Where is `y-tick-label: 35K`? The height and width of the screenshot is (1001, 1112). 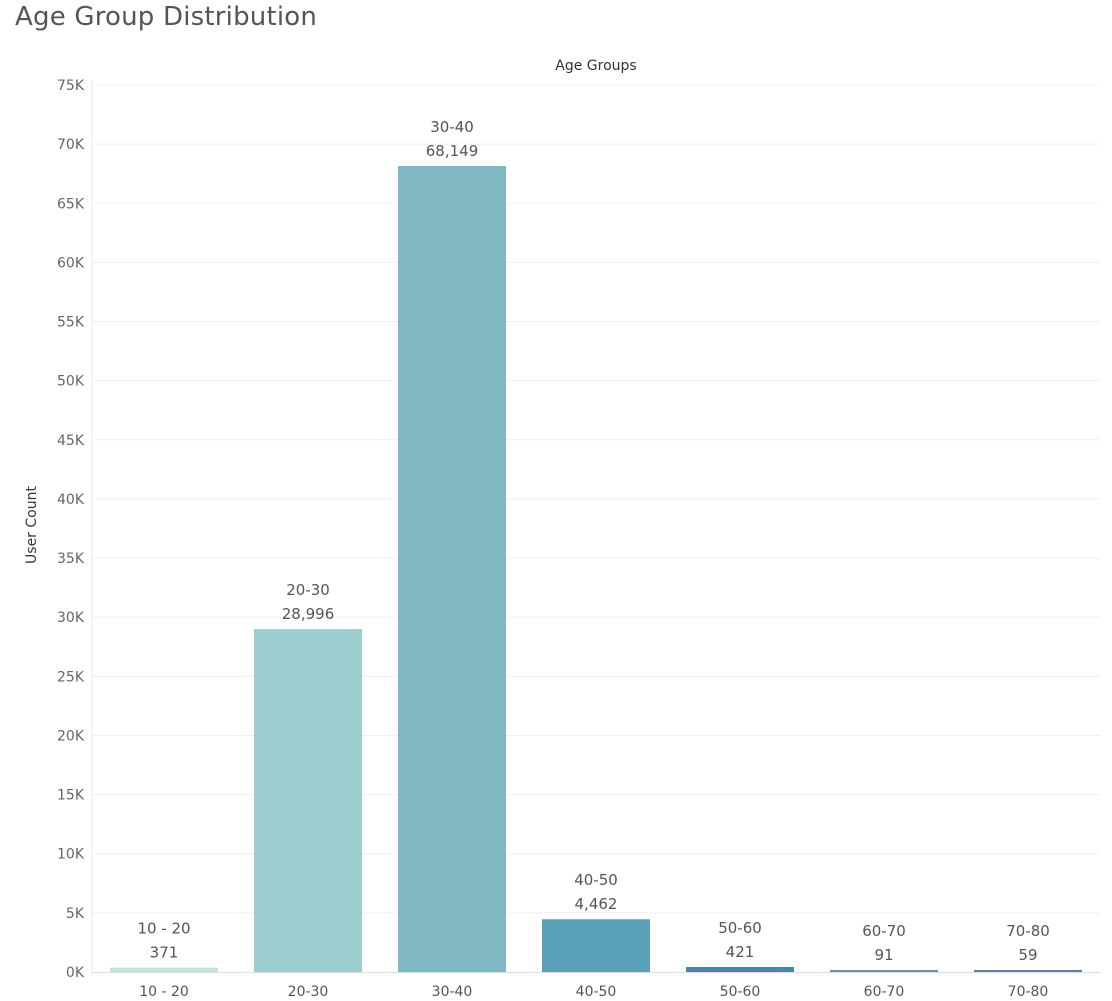
y-tick-label: 35K is located at coordinates (71, 559).